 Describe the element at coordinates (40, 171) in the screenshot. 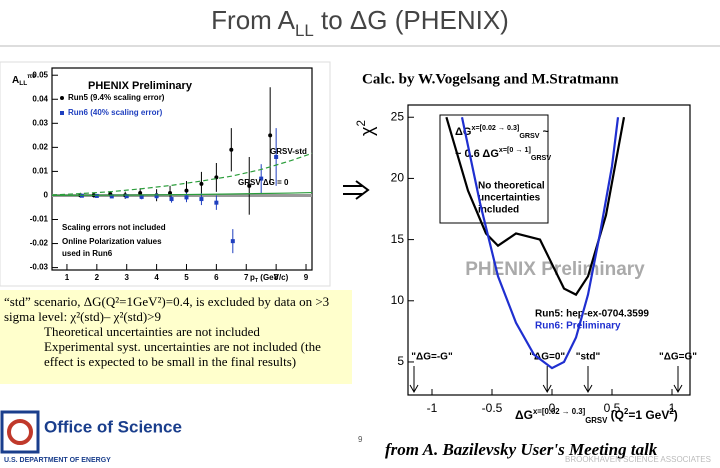

I see `y-tick-label: 0.01` at that location.